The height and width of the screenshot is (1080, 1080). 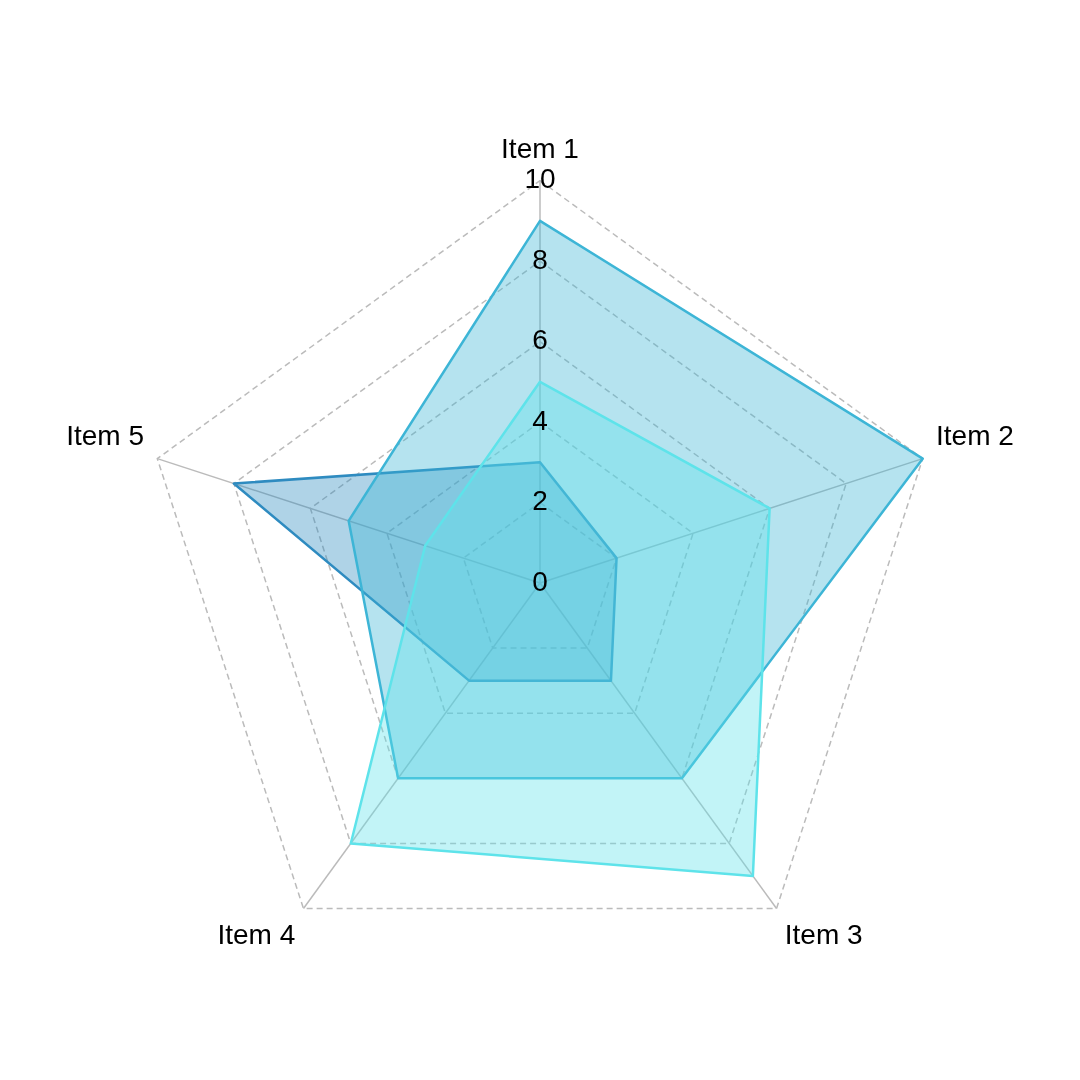 I want to click on spoke-label: Item 5, so click(x=105, y=436).